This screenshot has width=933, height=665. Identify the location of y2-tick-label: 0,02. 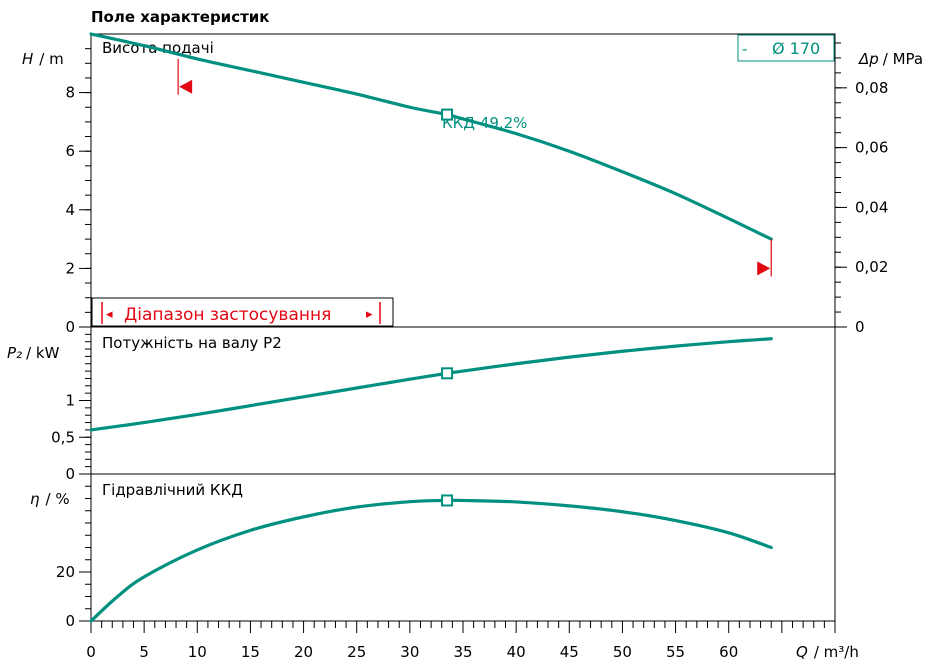
(871, 267).